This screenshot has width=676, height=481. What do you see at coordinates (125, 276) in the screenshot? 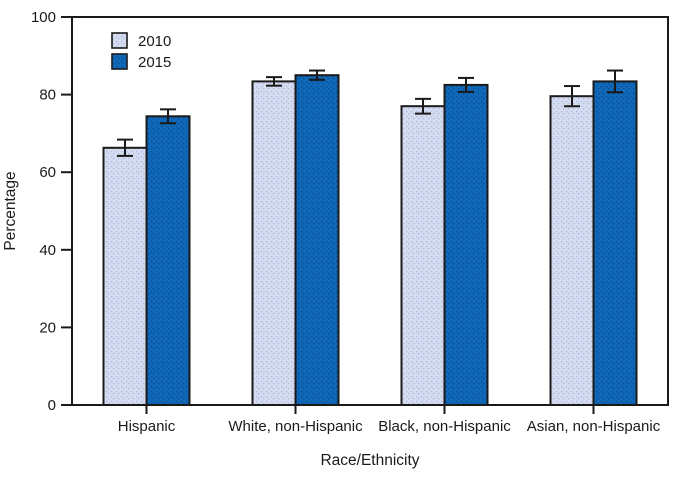
I see `bar-2010-group0` at bounding box center [125, 276].